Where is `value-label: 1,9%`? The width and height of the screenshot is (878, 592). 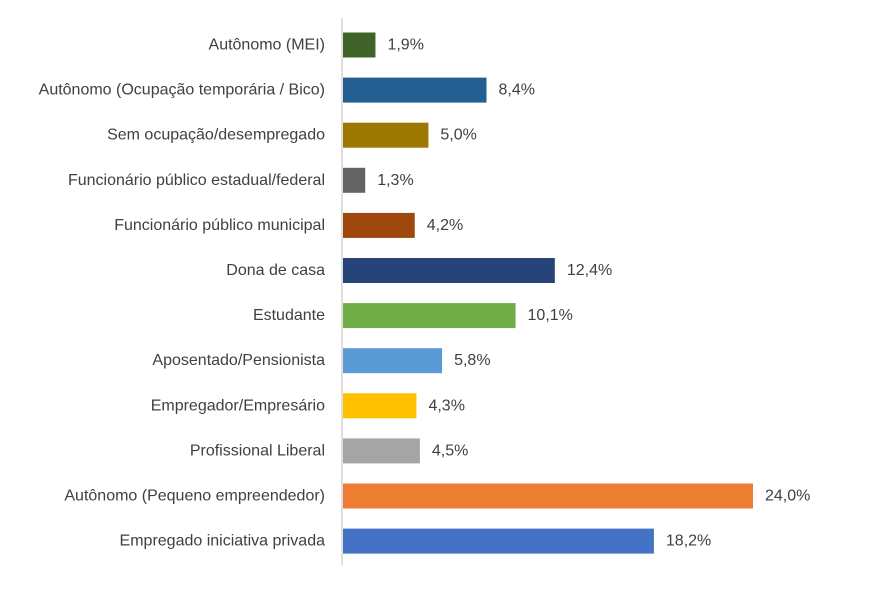
value-label: 1,9% is located at coordinates (405, 45).